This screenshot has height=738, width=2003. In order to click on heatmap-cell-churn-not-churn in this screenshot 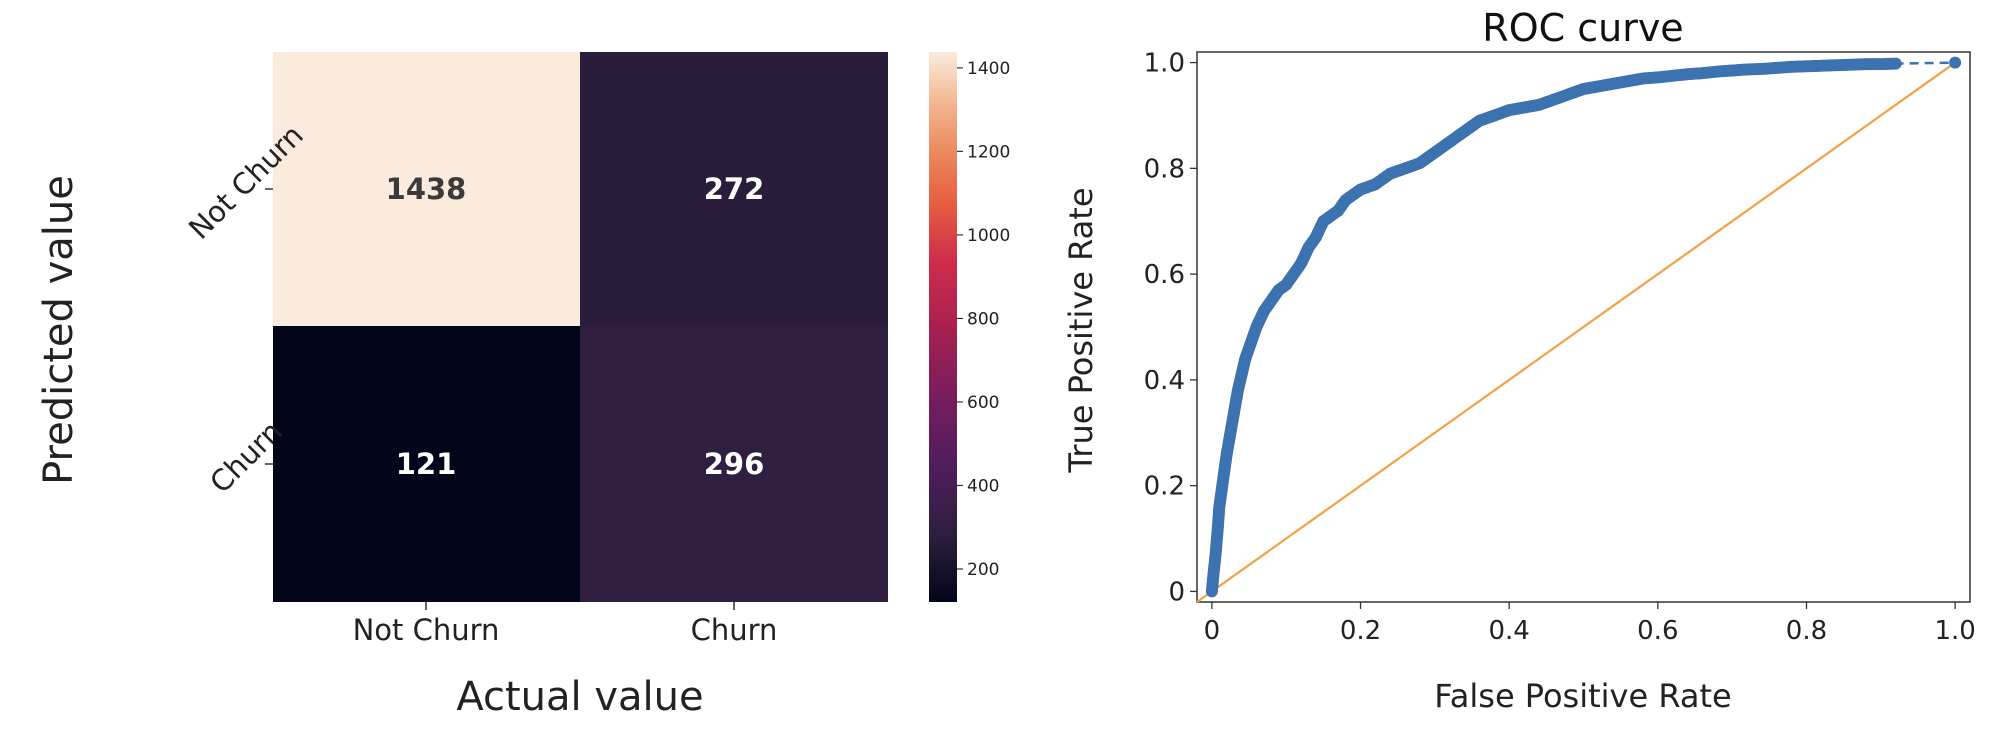, I will do `click(426, 464)`.